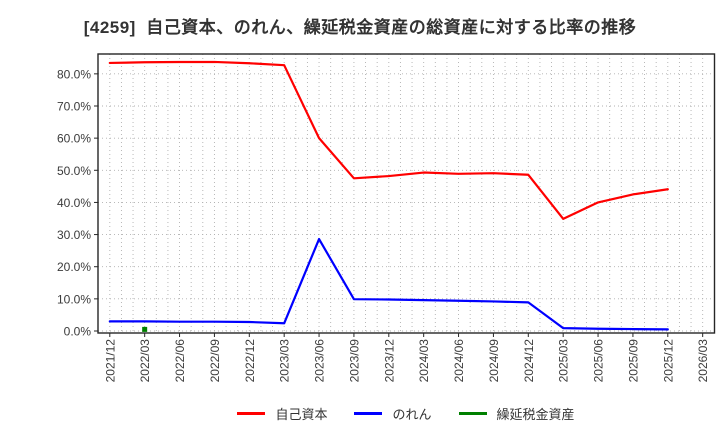 The image size is (720, 440). Describe the element at coordinates (74, 203) in the screenshot. I see `y-tick-label: 40.0%` at that location.